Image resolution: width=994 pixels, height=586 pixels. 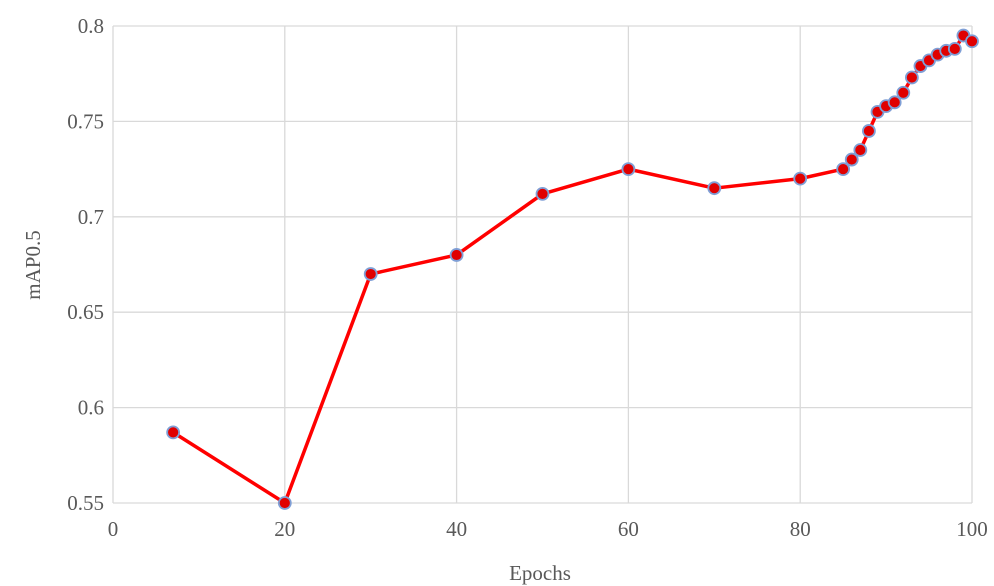 I want to click on x-axis-title: Epochs, so click(x=540, y=573).